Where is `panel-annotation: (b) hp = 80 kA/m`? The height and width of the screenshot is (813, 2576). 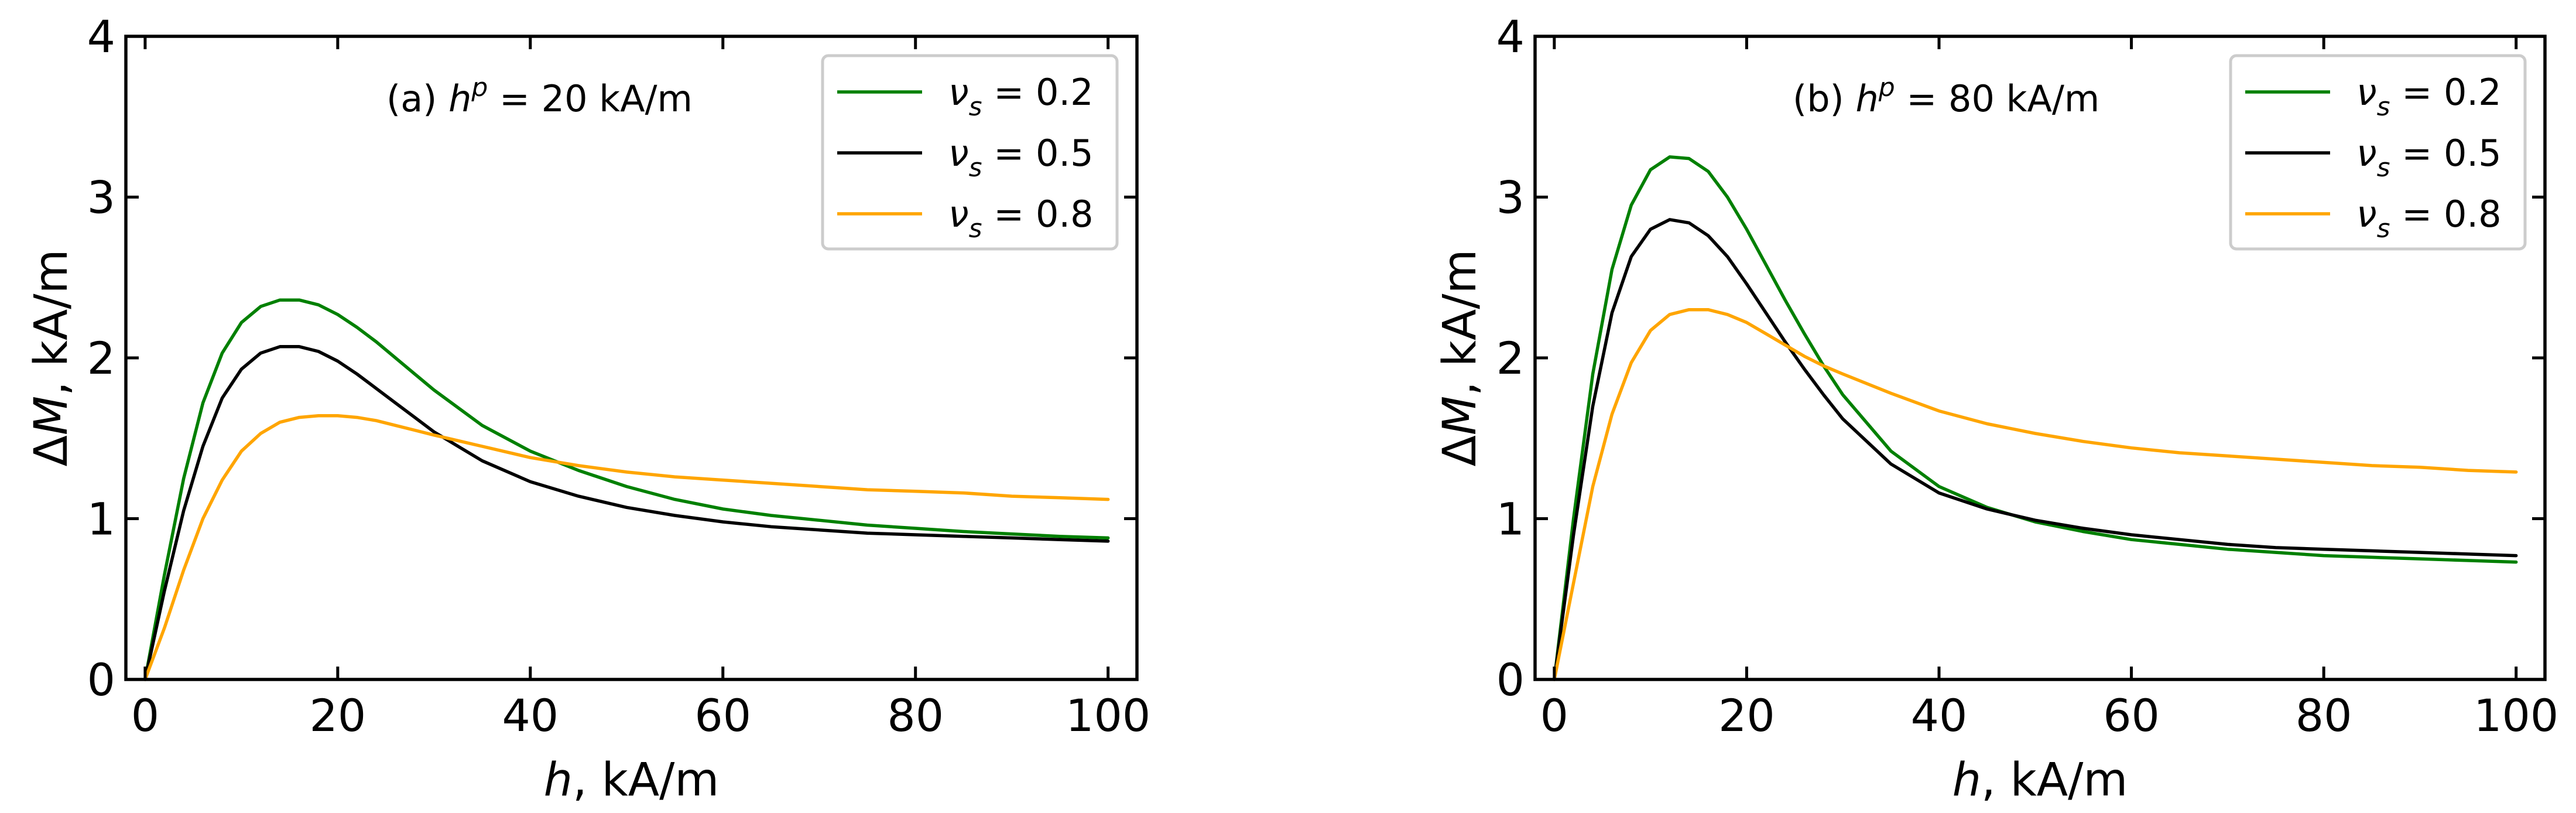 panel-annotation: (b) hp = 80 kA/m is located at coordinates (1946, 96).